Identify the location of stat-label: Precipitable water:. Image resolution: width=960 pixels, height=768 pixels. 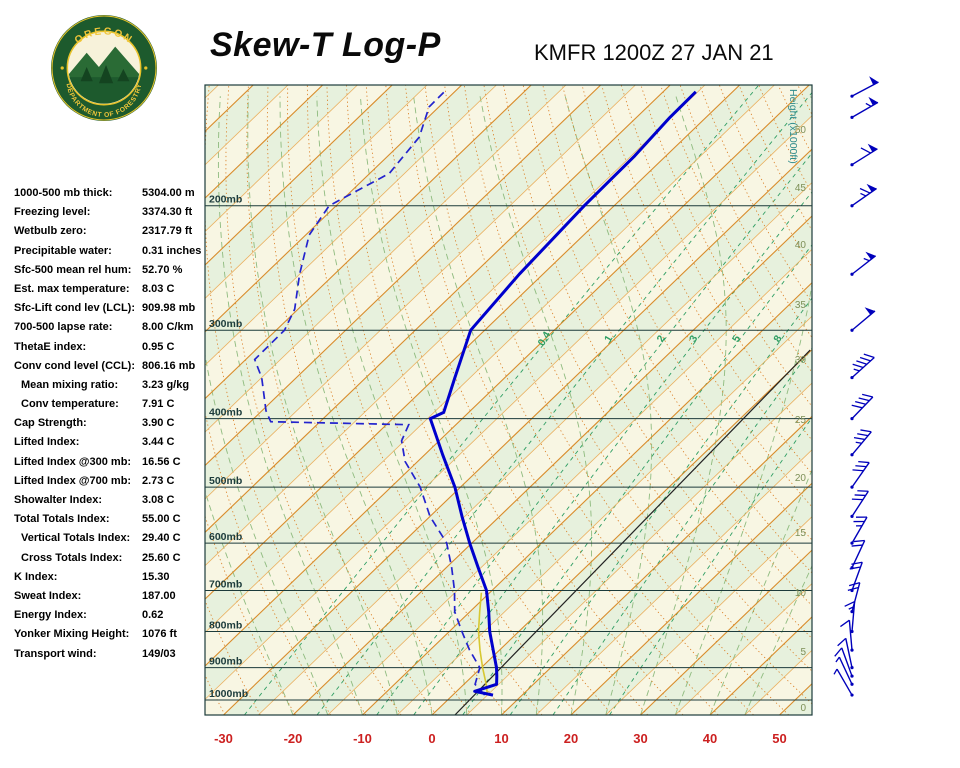
(63, 250).